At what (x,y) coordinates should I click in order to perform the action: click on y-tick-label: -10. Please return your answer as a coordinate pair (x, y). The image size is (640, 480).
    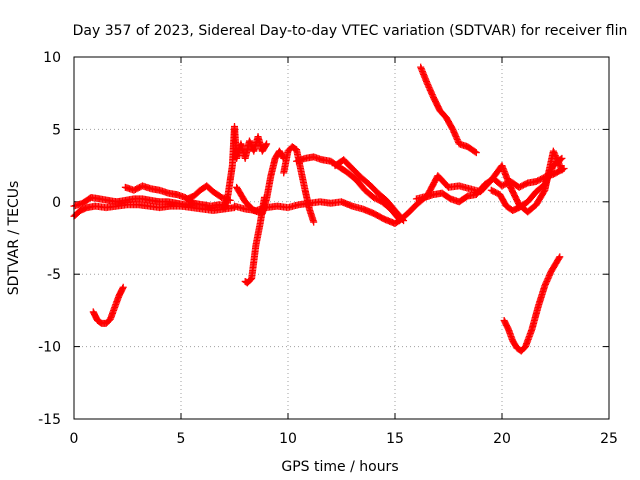
    Looking at the image, I should click on (49, 348).